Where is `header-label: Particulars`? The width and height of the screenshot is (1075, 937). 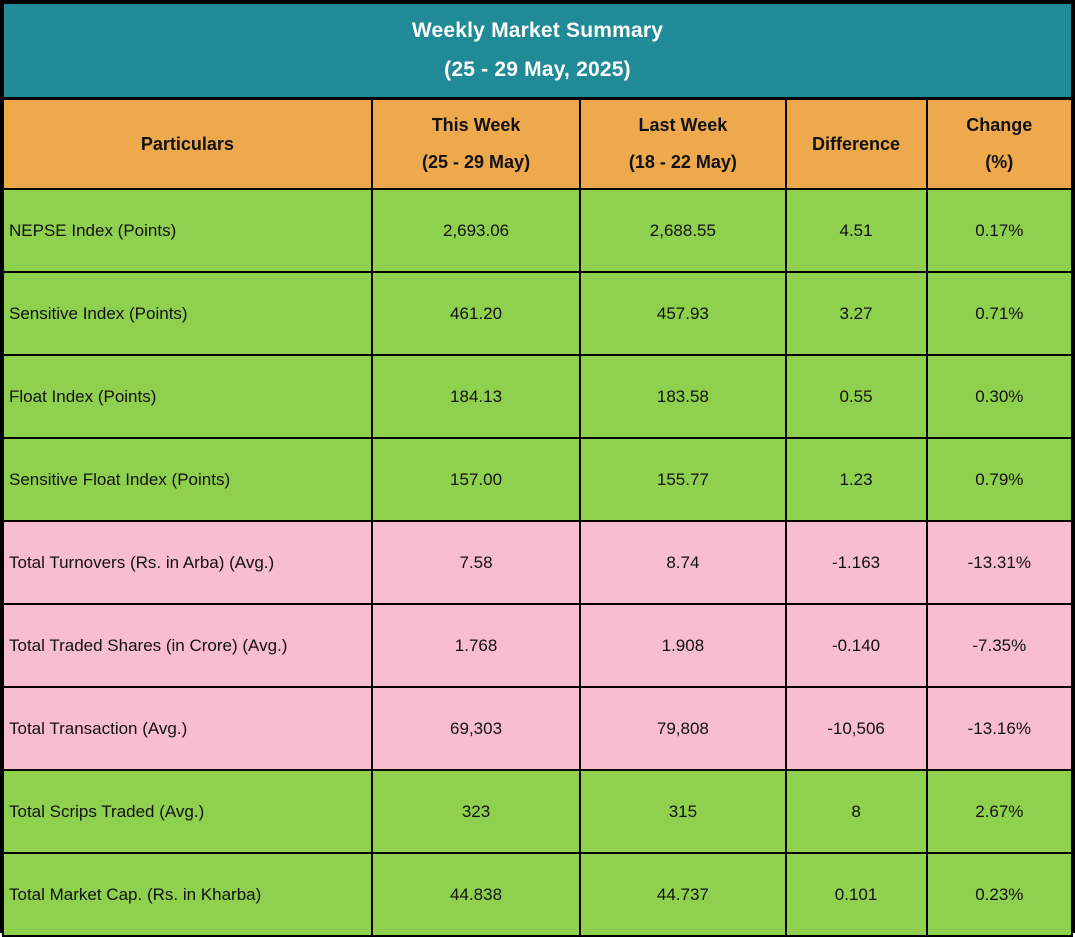
header-label: Particulars is located at coordinates (187, 143).